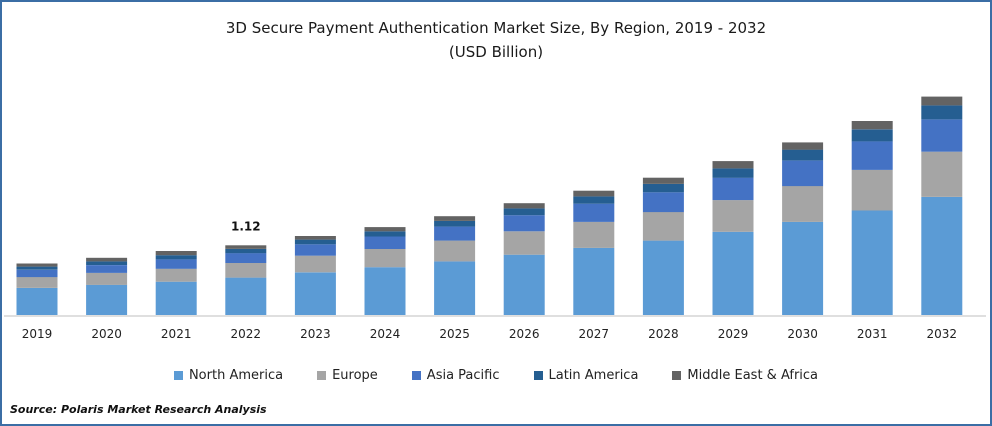  What do you see at coordinates (496, 52) in the screenshot?
I see `chart-subtitle: (USD Billion)` at bounding box center [496, 52].